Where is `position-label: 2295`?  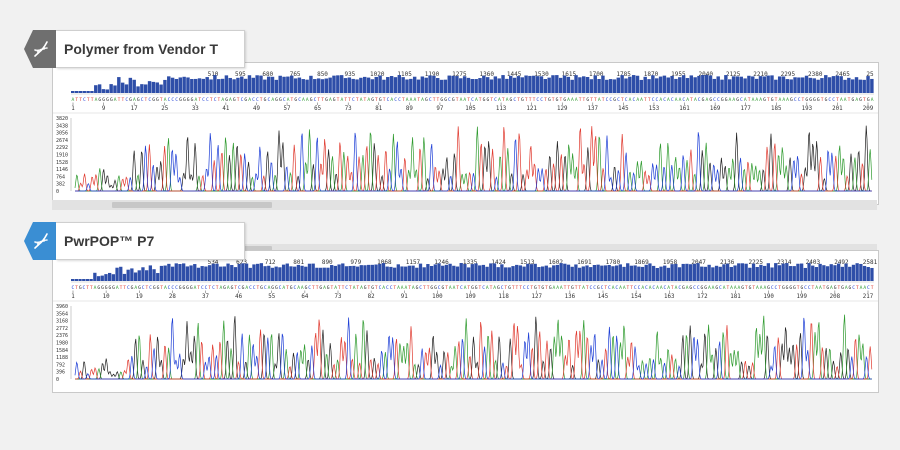 position-label: 2295 is located at coordinates (788, 74).